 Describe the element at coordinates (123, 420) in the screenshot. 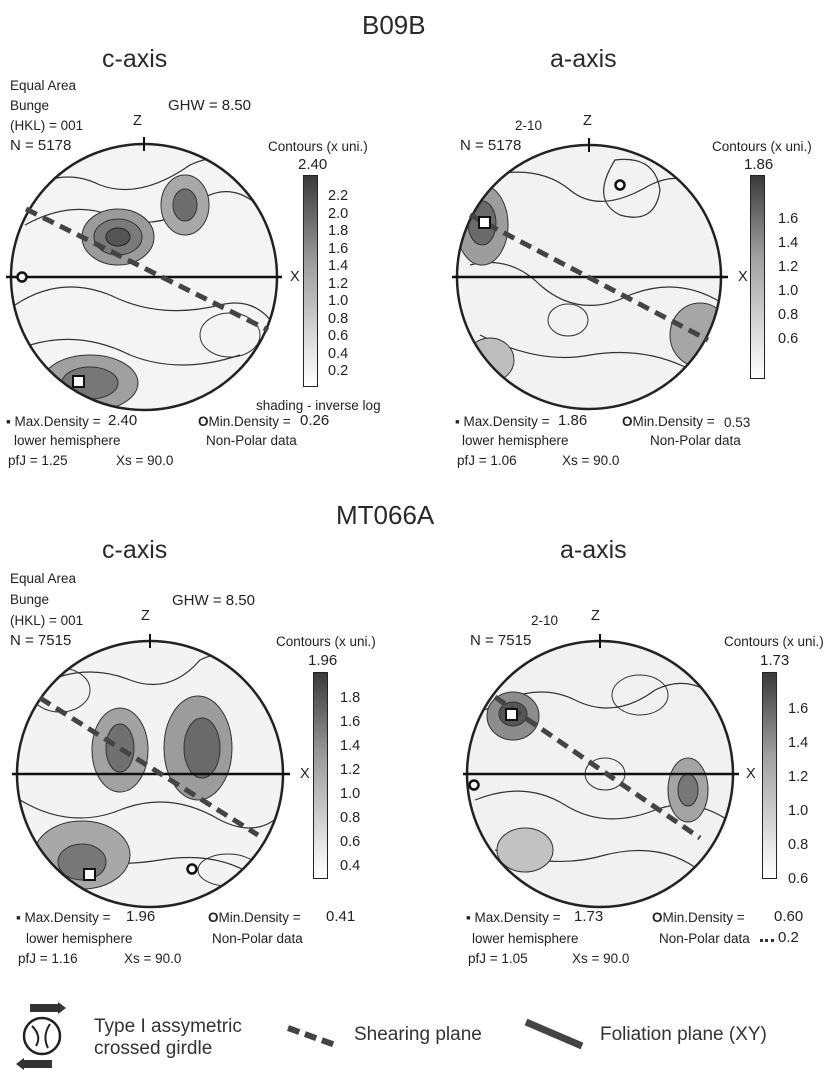

I see `max-density-value: 2.40` at that location.